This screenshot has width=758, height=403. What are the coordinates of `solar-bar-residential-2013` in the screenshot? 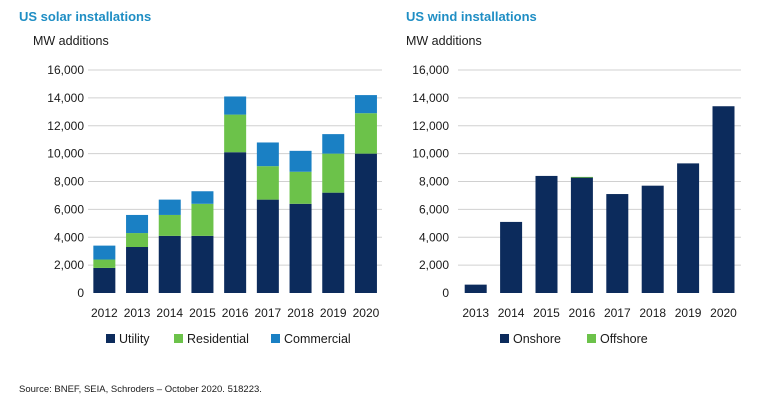 It's located at (137, 240).